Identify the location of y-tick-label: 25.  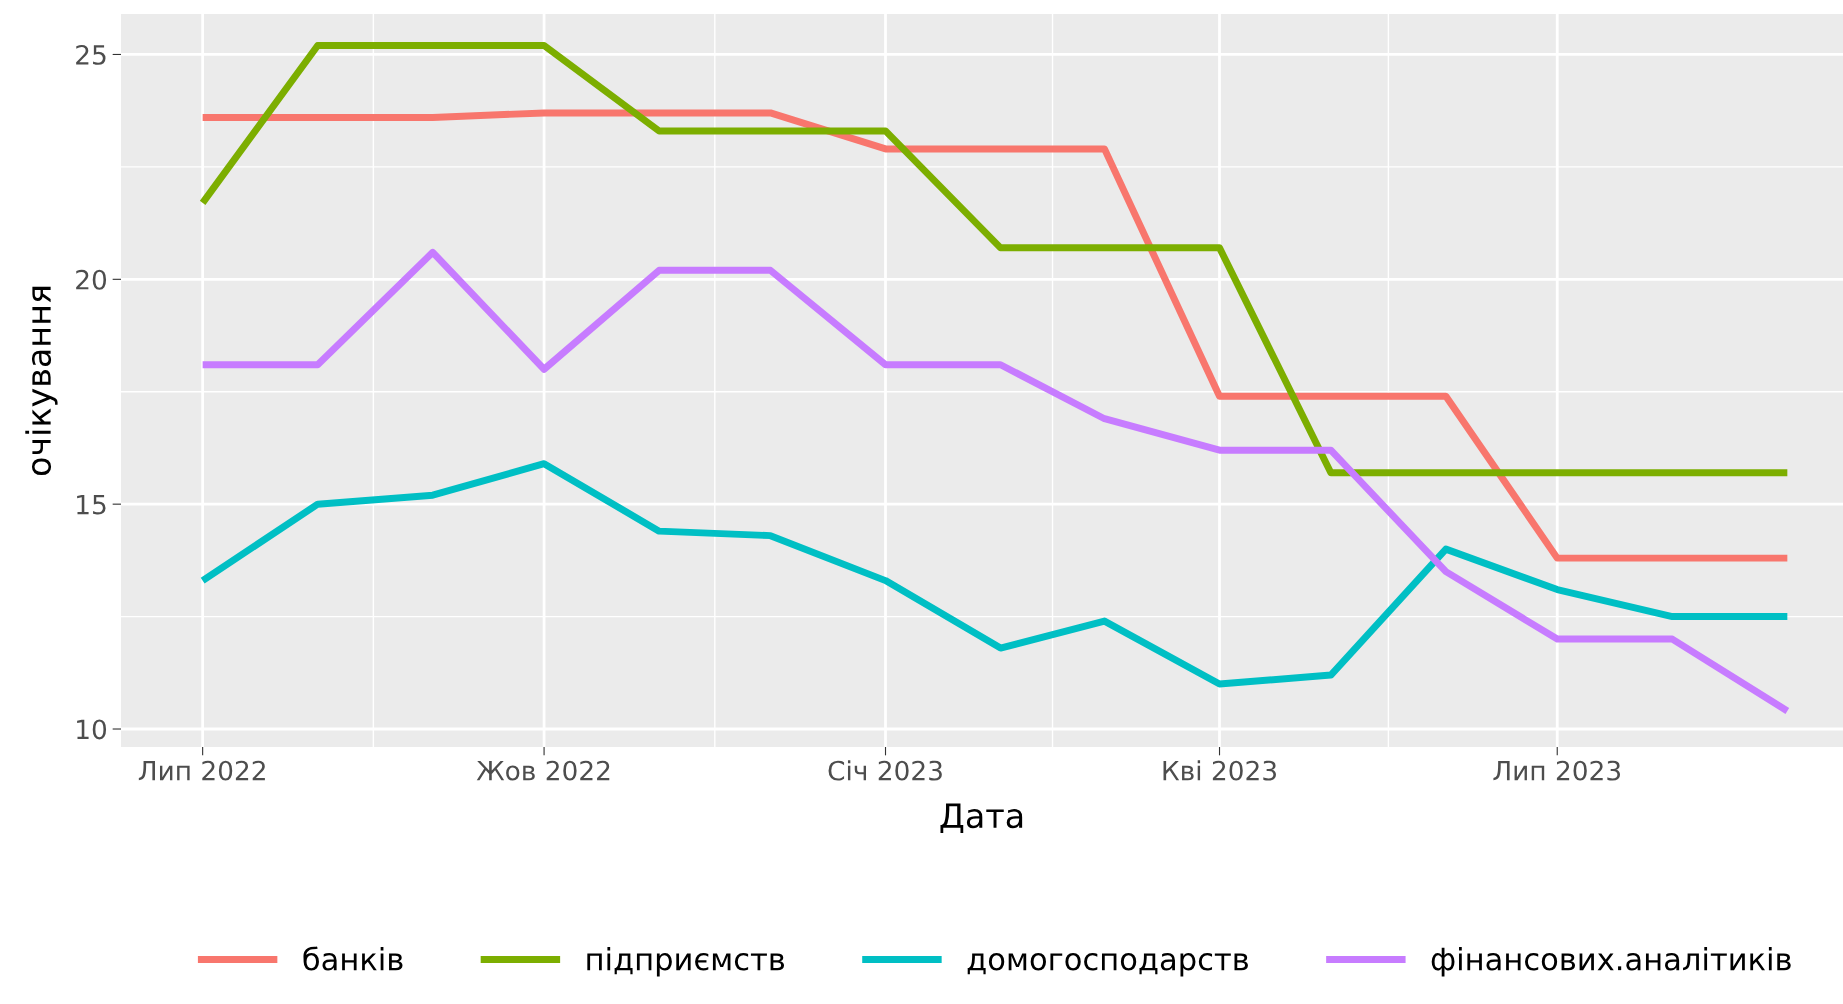
(91, 54).